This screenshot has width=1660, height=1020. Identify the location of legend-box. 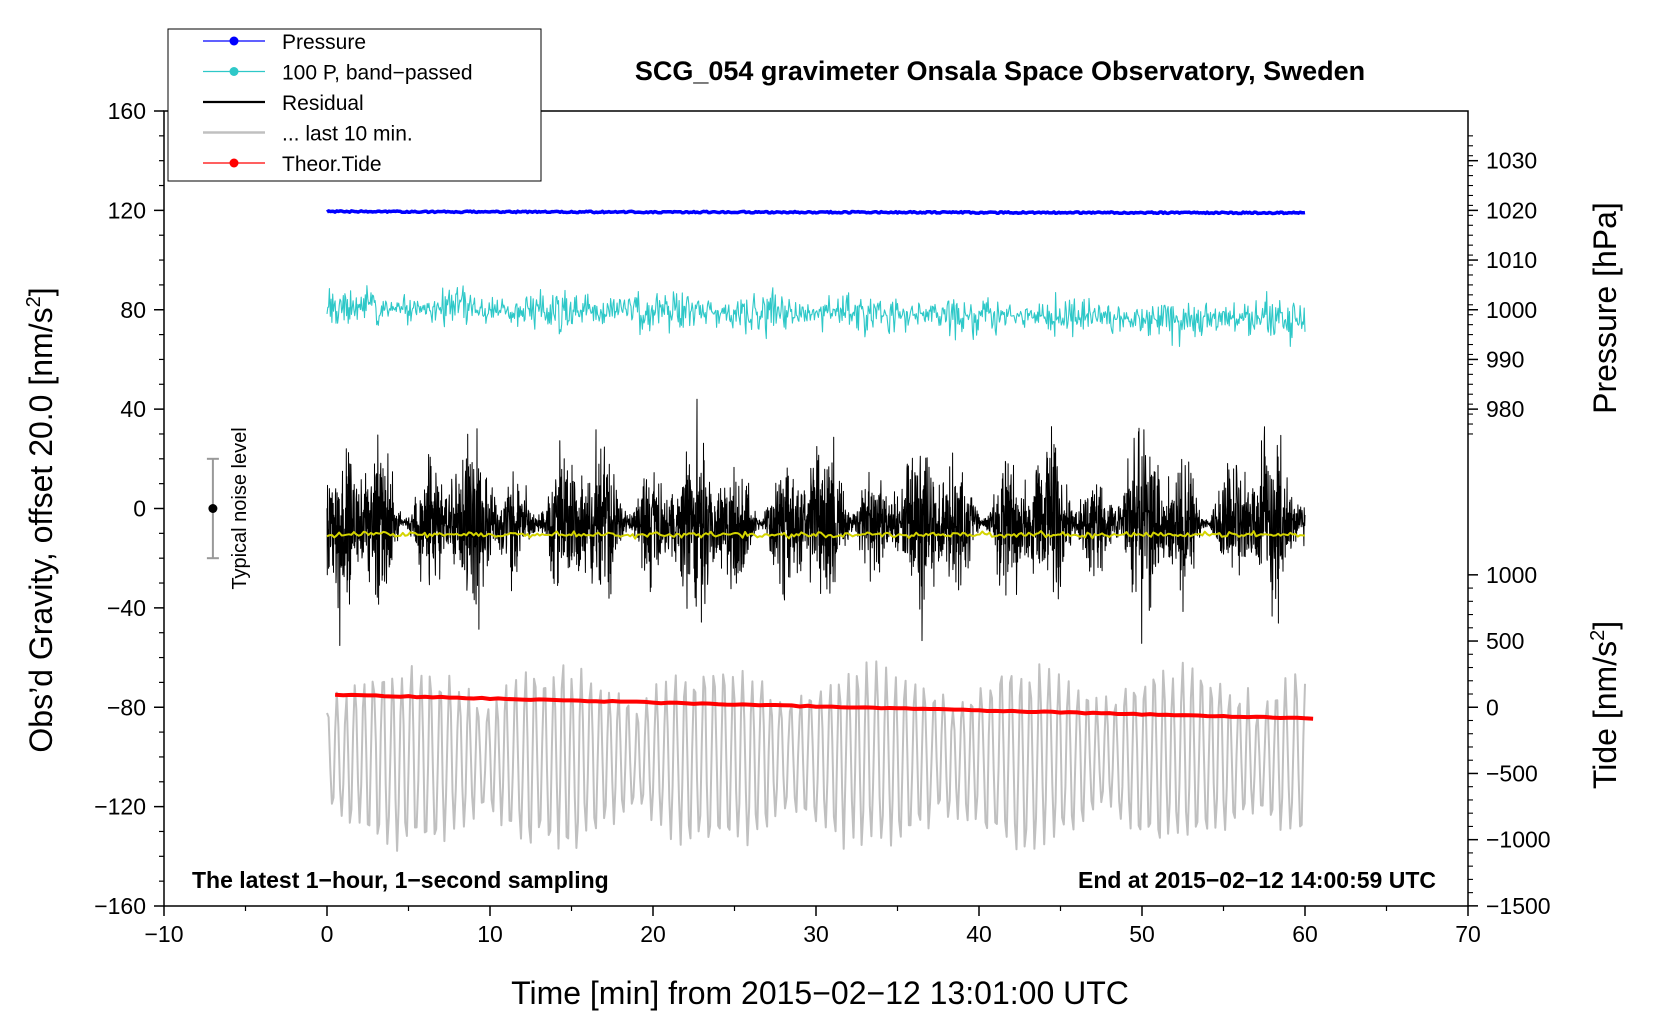
(354, 105).